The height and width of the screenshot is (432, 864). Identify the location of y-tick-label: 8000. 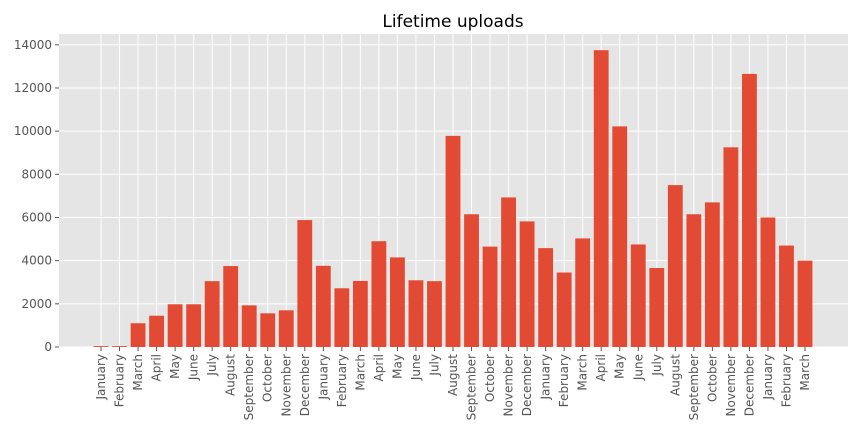
(36, 174).